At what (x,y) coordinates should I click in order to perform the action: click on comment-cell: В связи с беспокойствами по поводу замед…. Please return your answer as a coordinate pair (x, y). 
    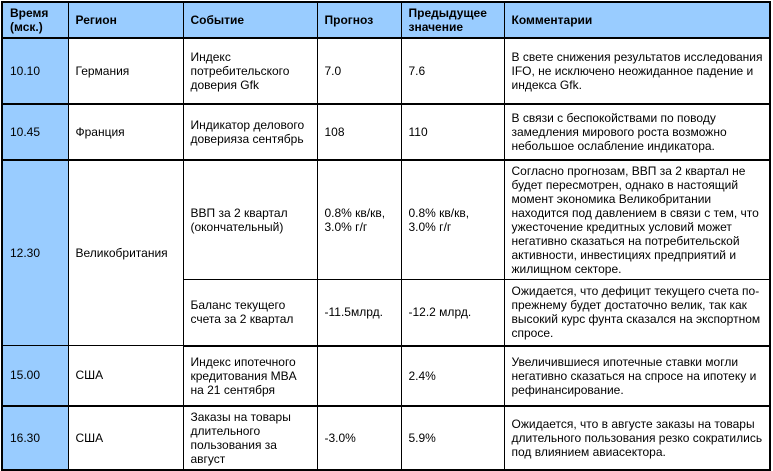
    Looking at the image, I should click on (637, 132).